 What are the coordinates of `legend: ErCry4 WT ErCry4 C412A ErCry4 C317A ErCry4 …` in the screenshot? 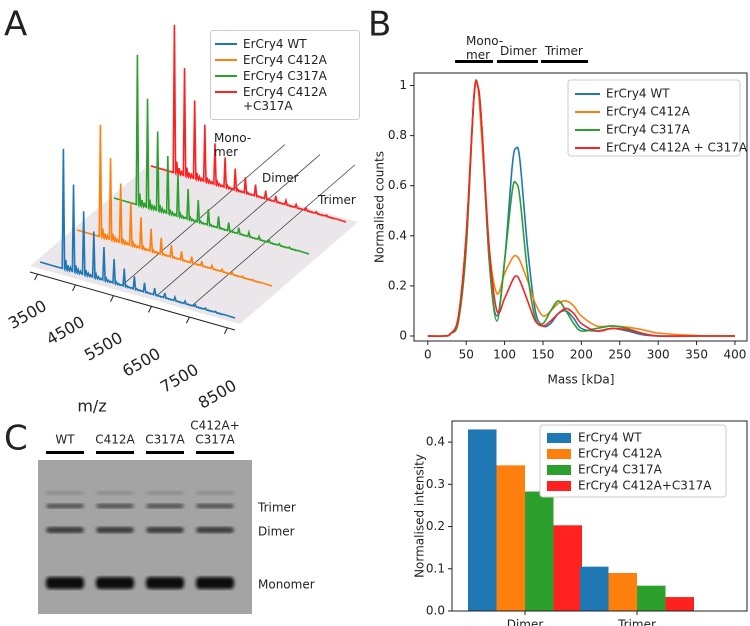 It's located at (285, 75).